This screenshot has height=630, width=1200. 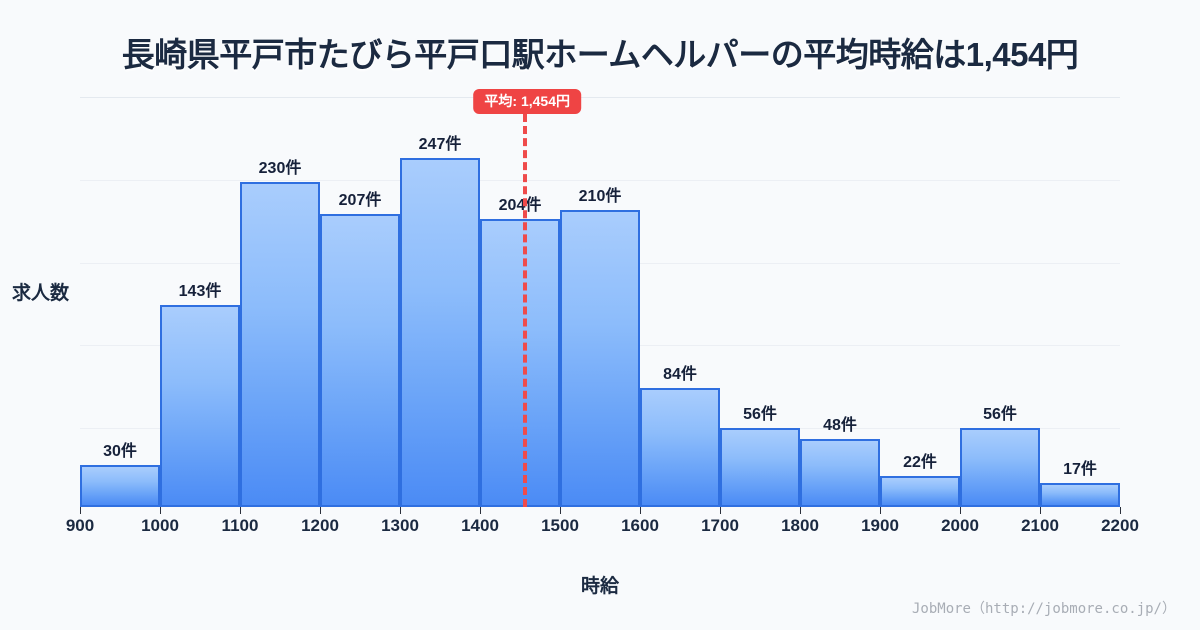 I want to click on bar-group: 22件, so click(x=920, y=305).